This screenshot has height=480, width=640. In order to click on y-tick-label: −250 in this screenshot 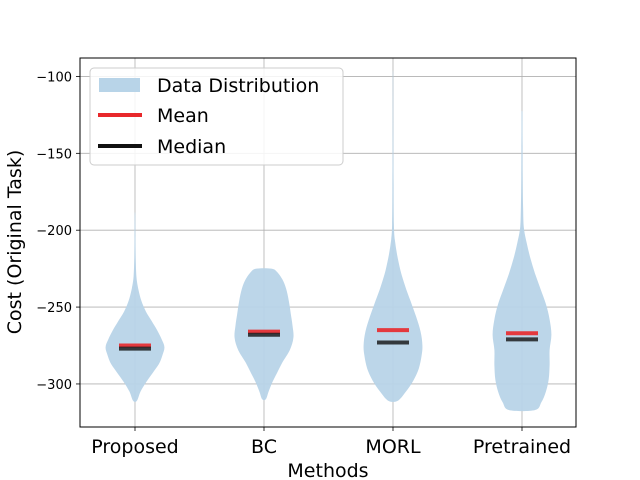, I will do `click(54, 308)`.